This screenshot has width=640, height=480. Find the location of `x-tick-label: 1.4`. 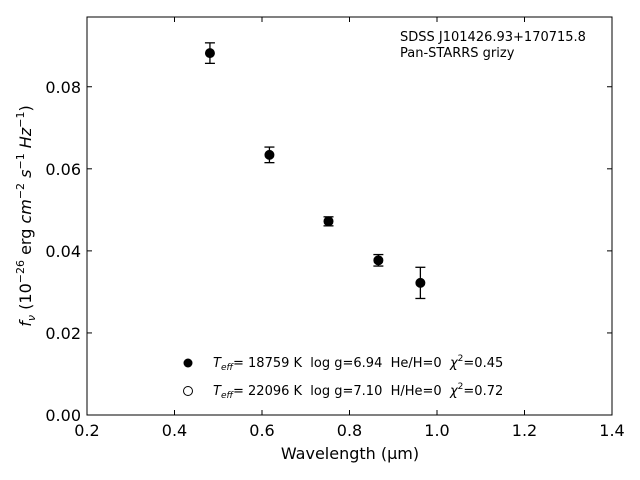

x-tick-label: 1.4 is located at coordinates (611, 430).